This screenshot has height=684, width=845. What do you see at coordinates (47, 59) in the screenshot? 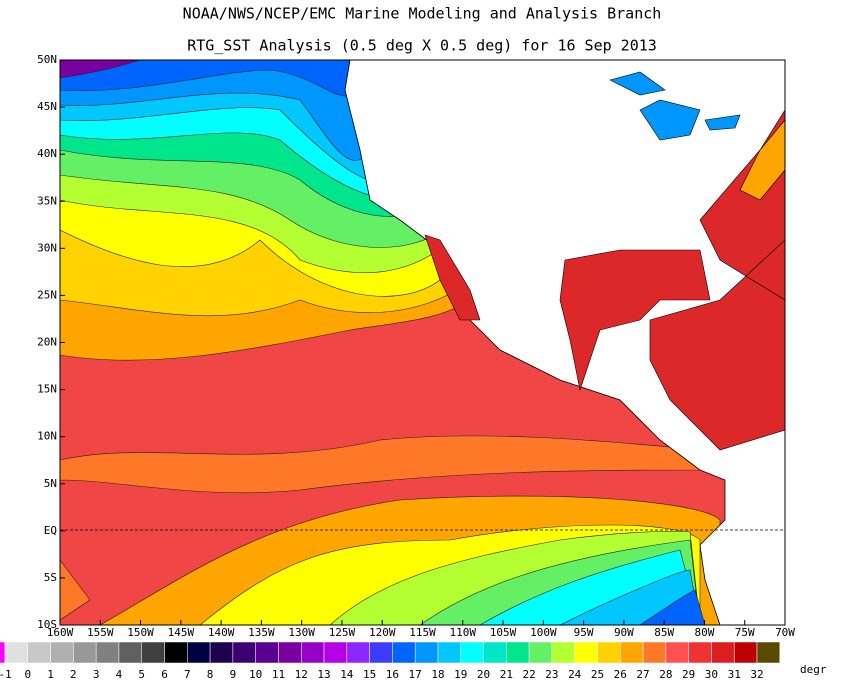
I see `lat-label: 50N` at bounding box center [47, 59].